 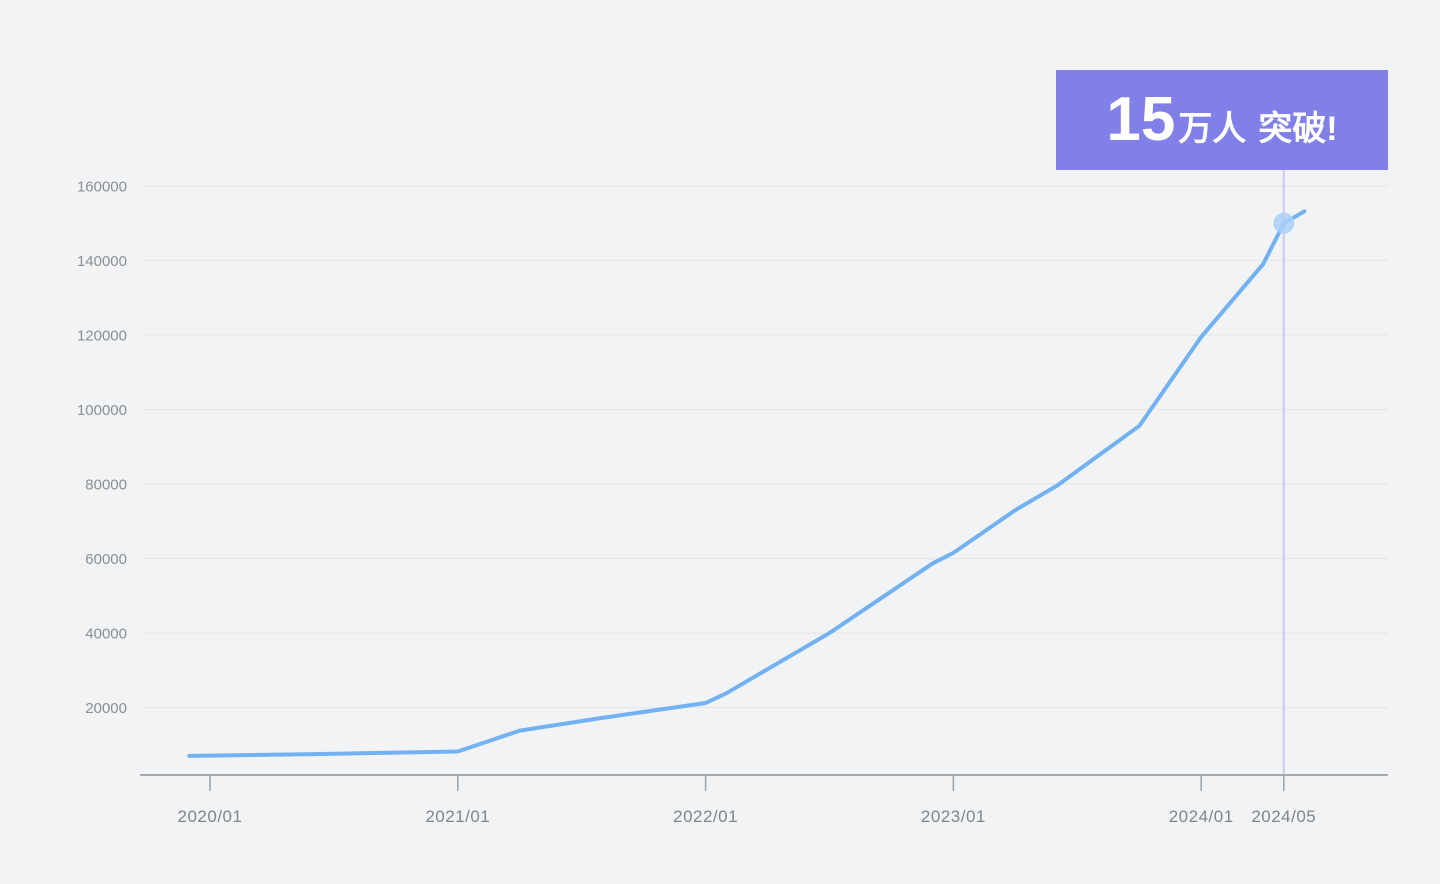 What do you see at coordinates (102, 410) in the screenshot?
I see `y-axis-label: 100000` at bounding box center [102, 410].